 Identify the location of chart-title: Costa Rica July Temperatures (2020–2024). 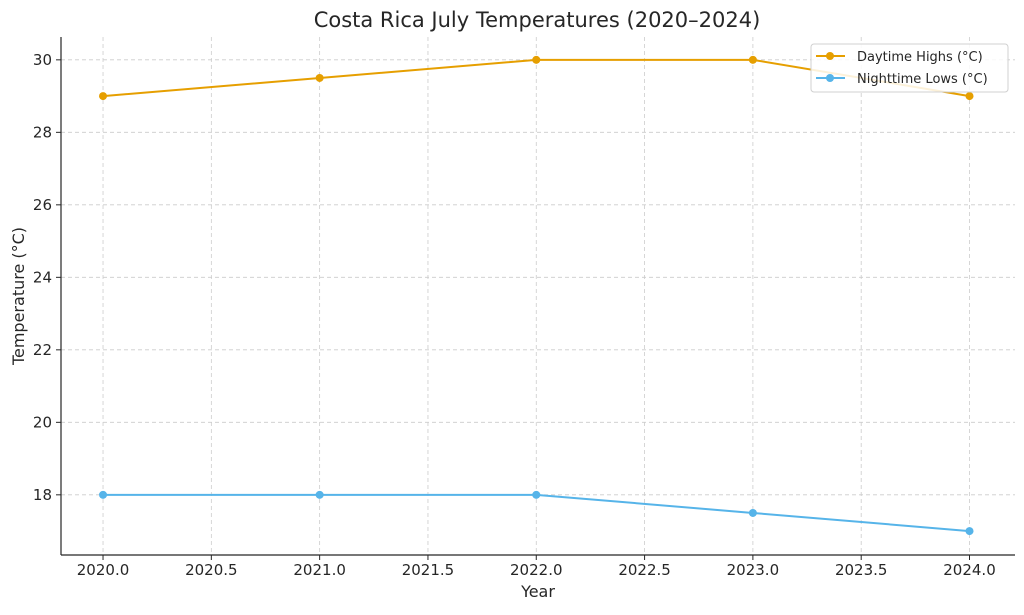
(537, 20).